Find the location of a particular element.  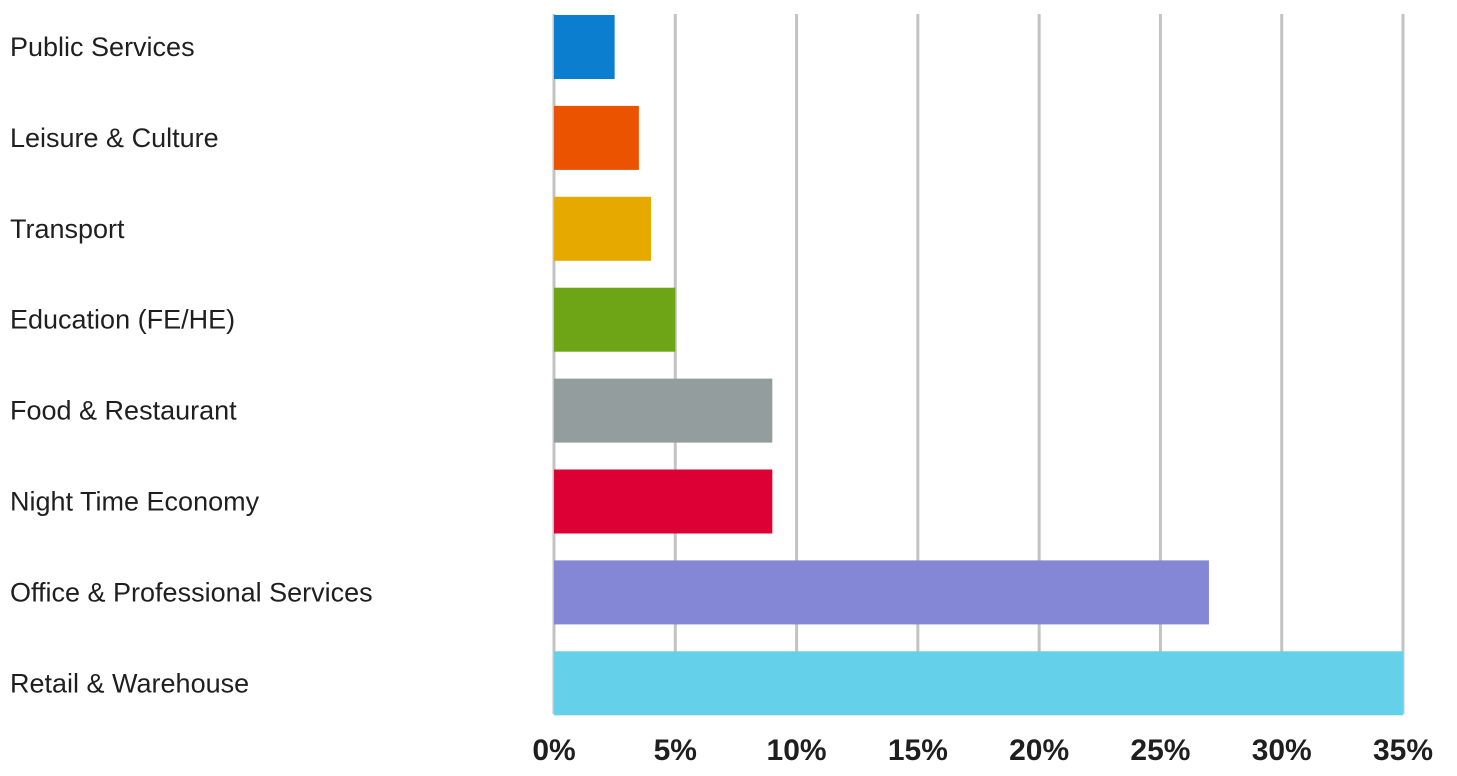

category-label-night-time-economy: Night Time Economy is located at coordinates (135, 502).